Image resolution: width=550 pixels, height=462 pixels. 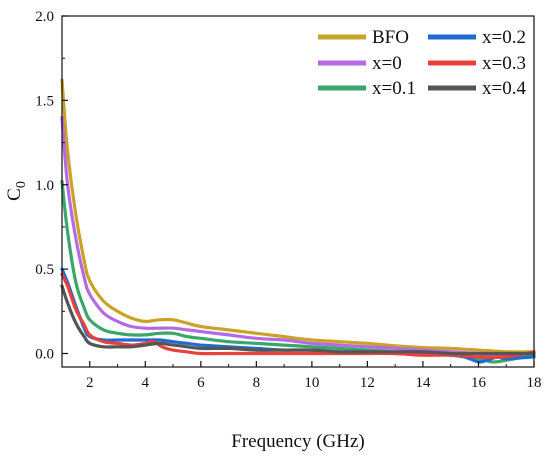 I want to click on y-tick-label: 1.0, so click(x=44, y=186).